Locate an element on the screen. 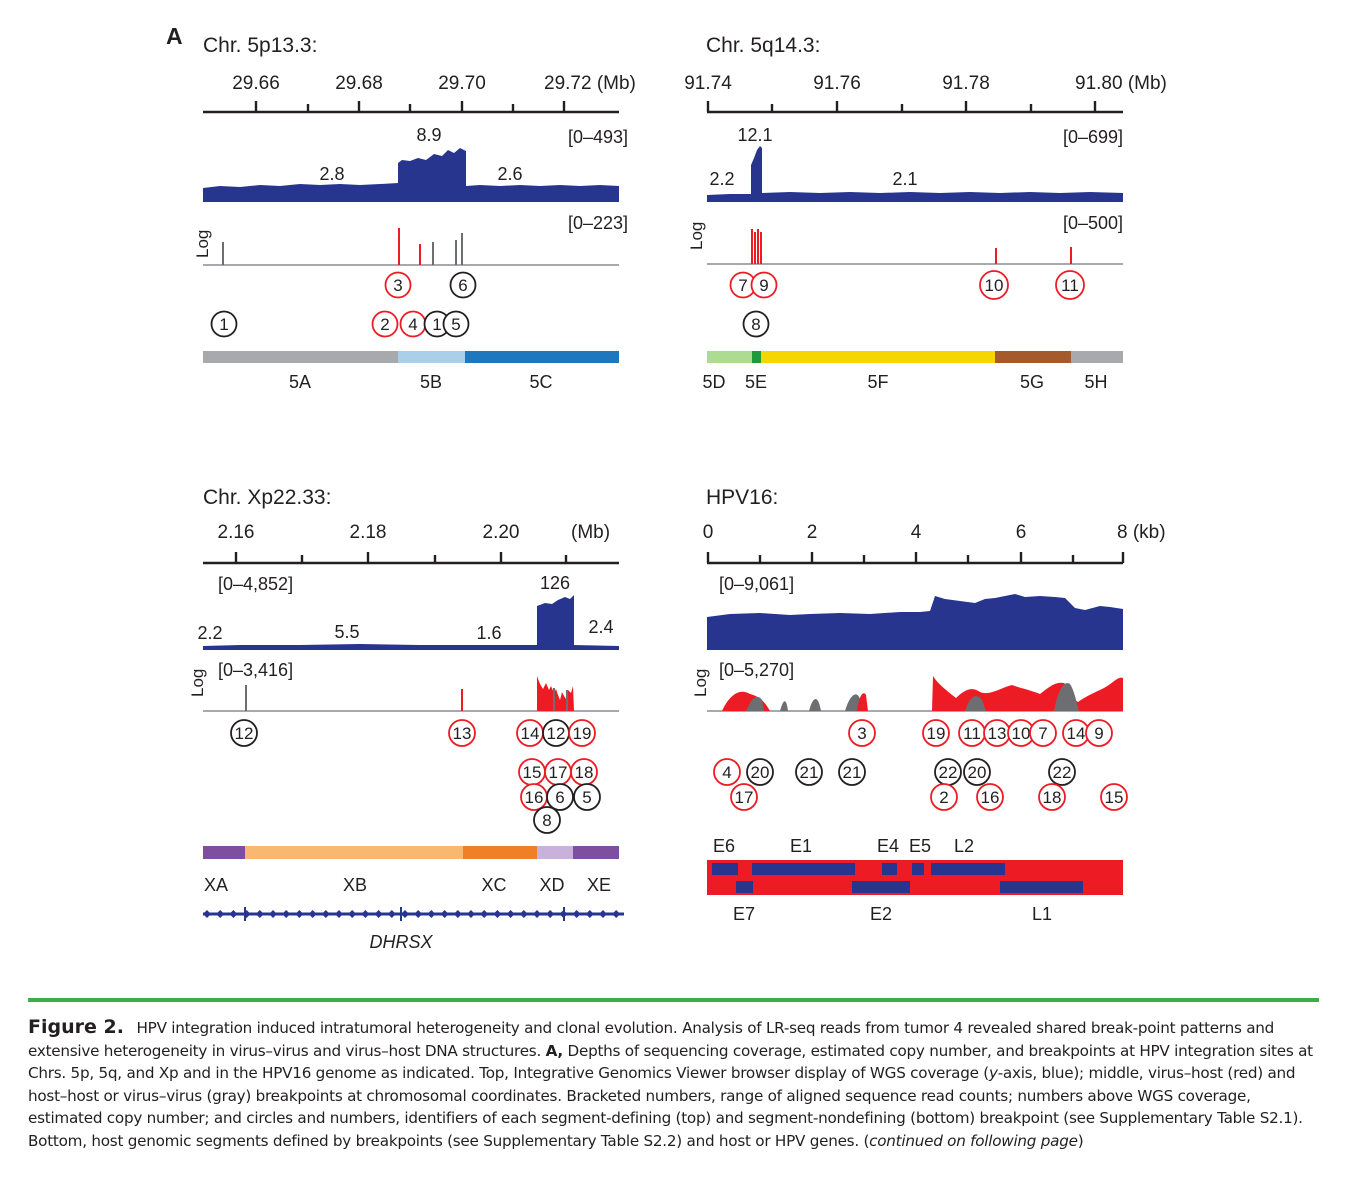 The height and width of the screenshot is (1198, 1366). chr5q-copy-number: 12.1 is located at coordinates (754, 135).